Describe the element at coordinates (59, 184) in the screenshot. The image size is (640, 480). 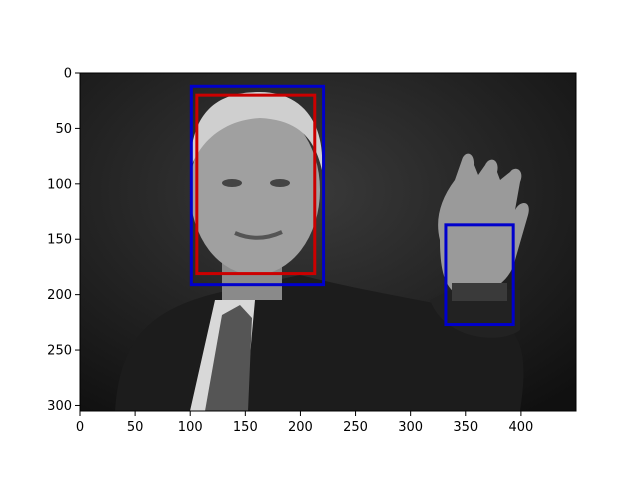
I see `y-tick-label: 100` at that location.